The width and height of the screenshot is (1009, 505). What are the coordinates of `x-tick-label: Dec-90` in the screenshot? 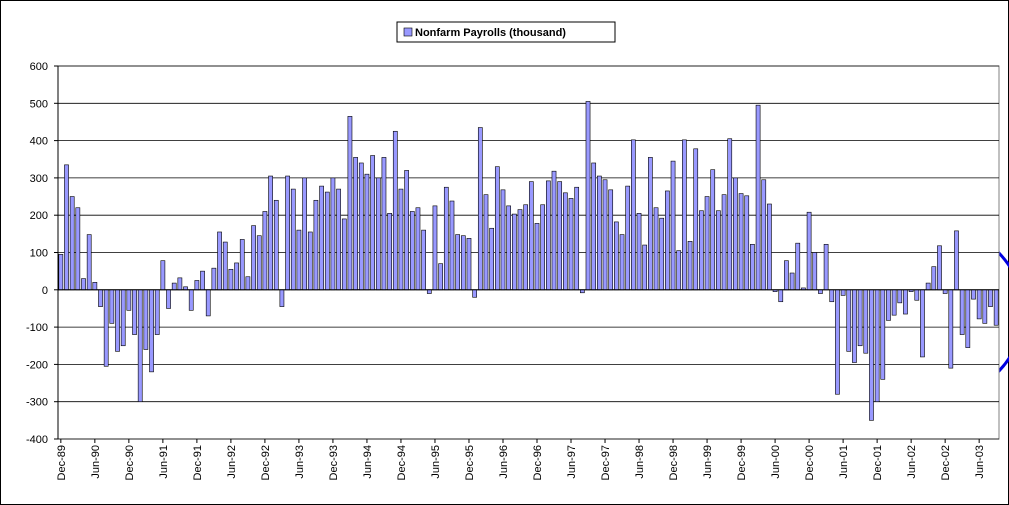 It's located at (130, 462).